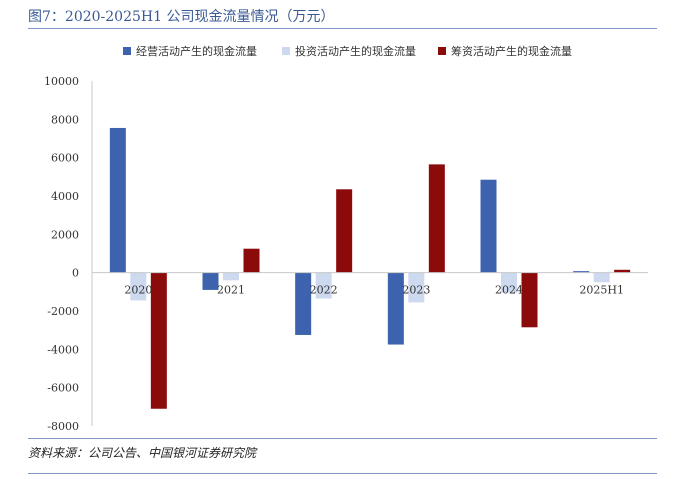 The image size is (685, 479). What do you see at coordinates (65, 119) in the screenshot?
I see `y-tick-label: 8000` at bounding box center [65, 119].